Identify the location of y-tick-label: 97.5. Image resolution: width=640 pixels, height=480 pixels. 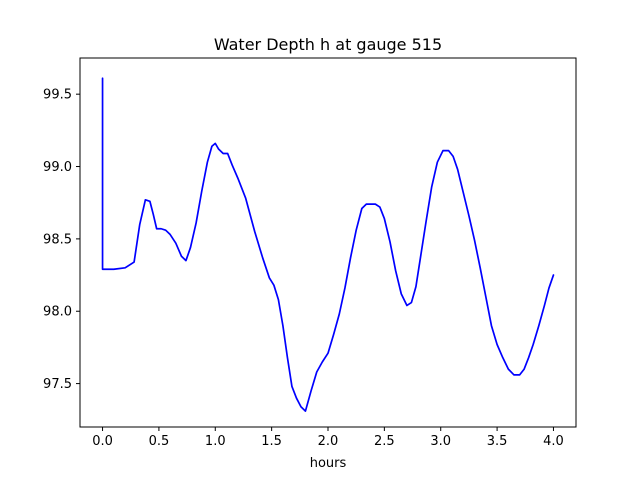
(57, 384).